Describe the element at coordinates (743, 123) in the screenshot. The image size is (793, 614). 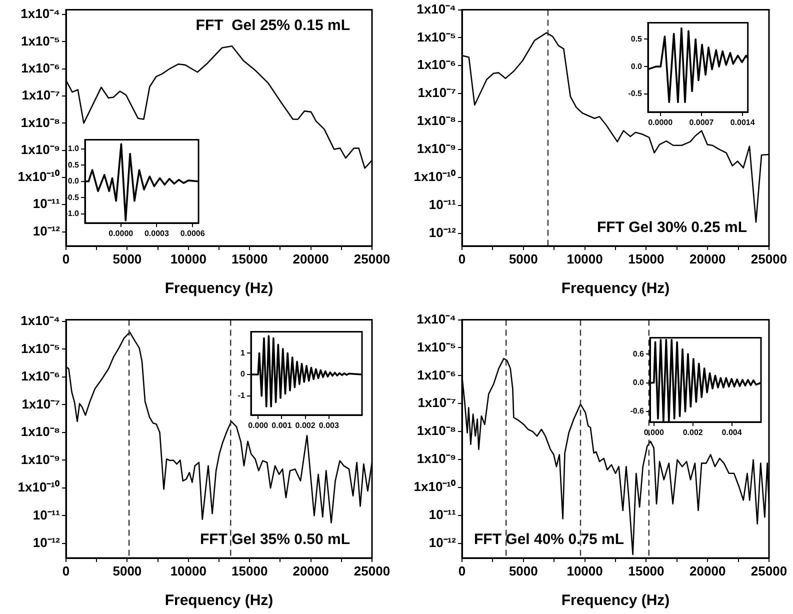
I see `x-tick-label: 0.0014` at that location.